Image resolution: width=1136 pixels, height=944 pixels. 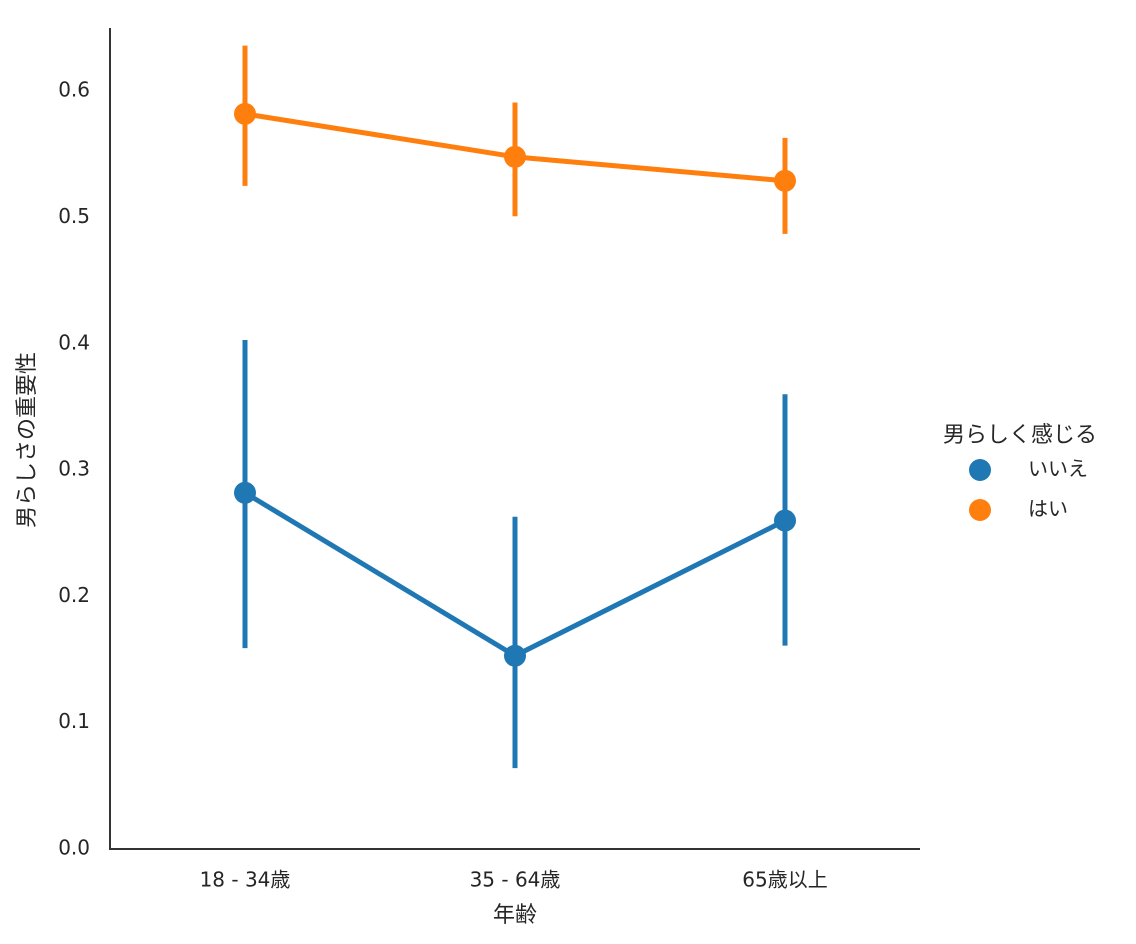 I want to click on legend-label: いいえ, so click(x=1058, y=469).